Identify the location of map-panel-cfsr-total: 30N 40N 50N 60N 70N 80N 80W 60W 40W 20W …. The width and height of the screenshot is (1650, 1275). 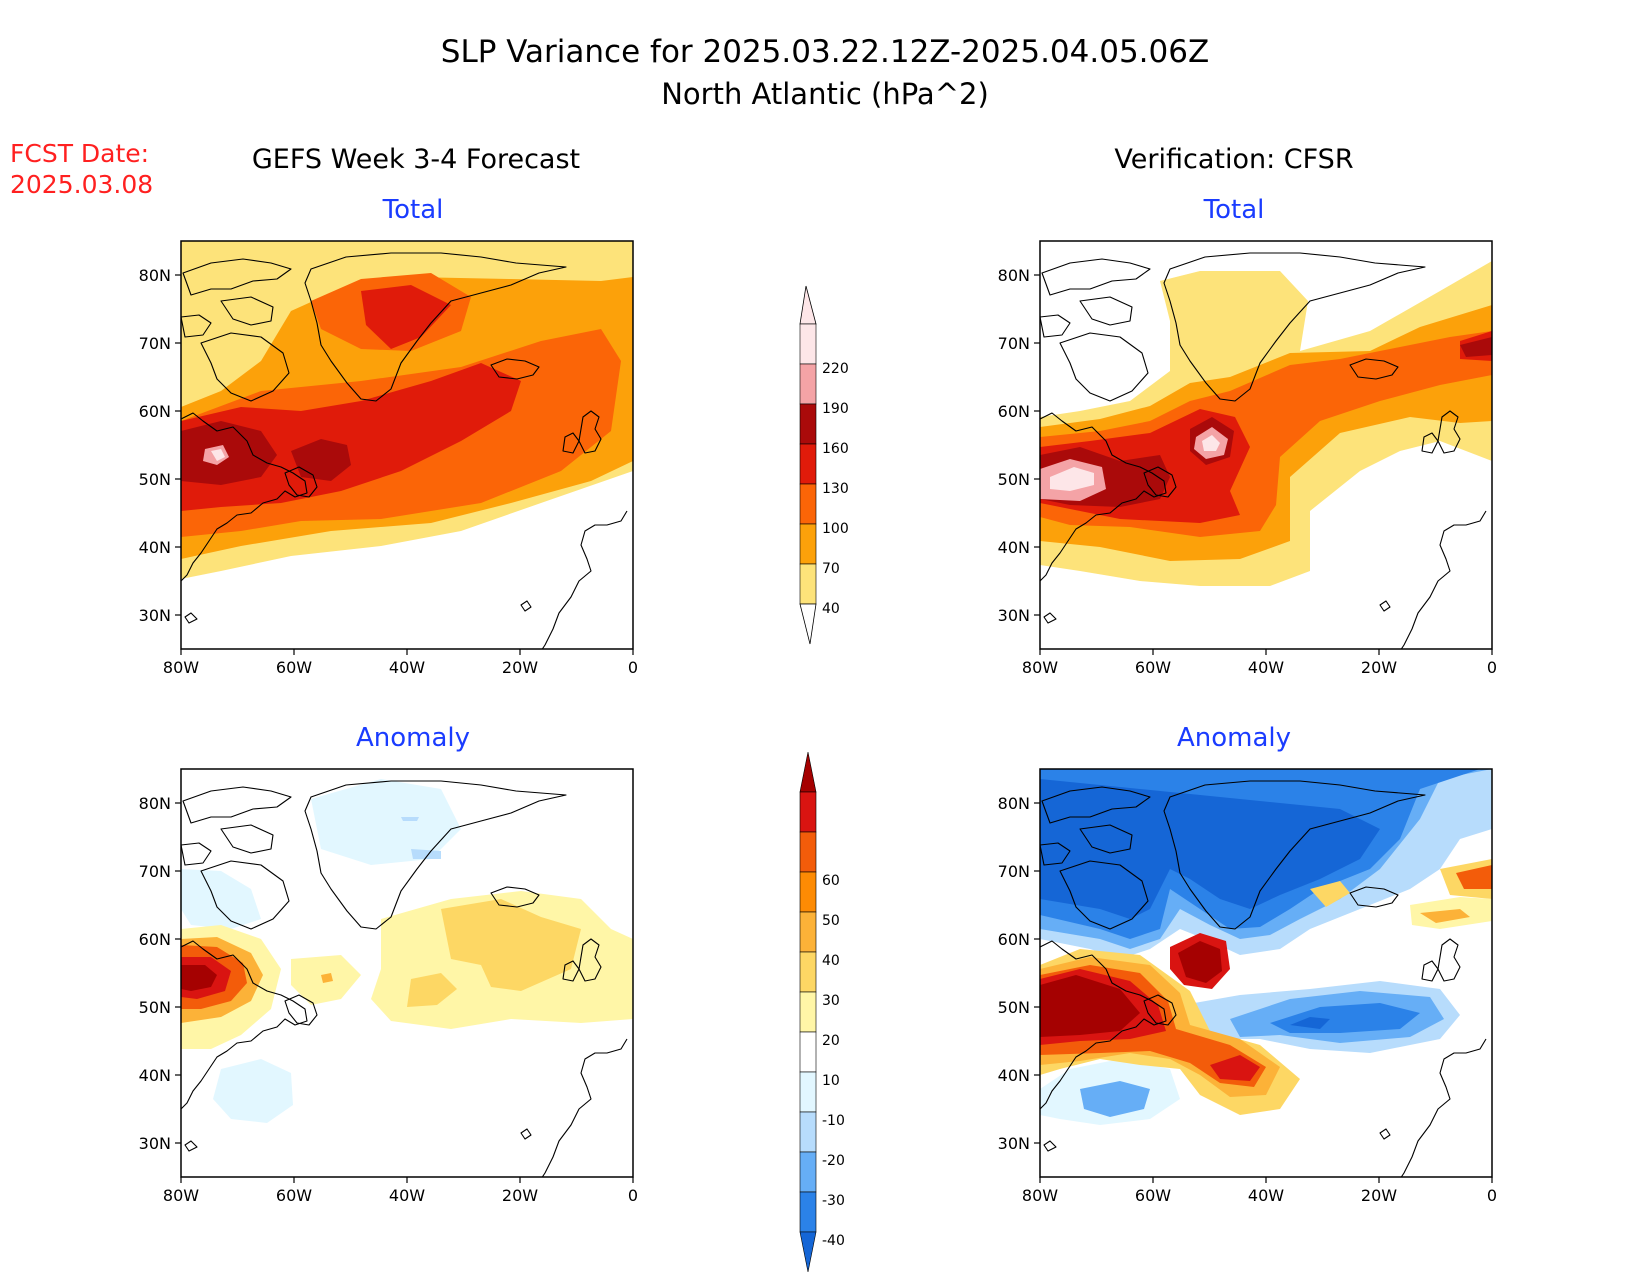
(1247, 458).